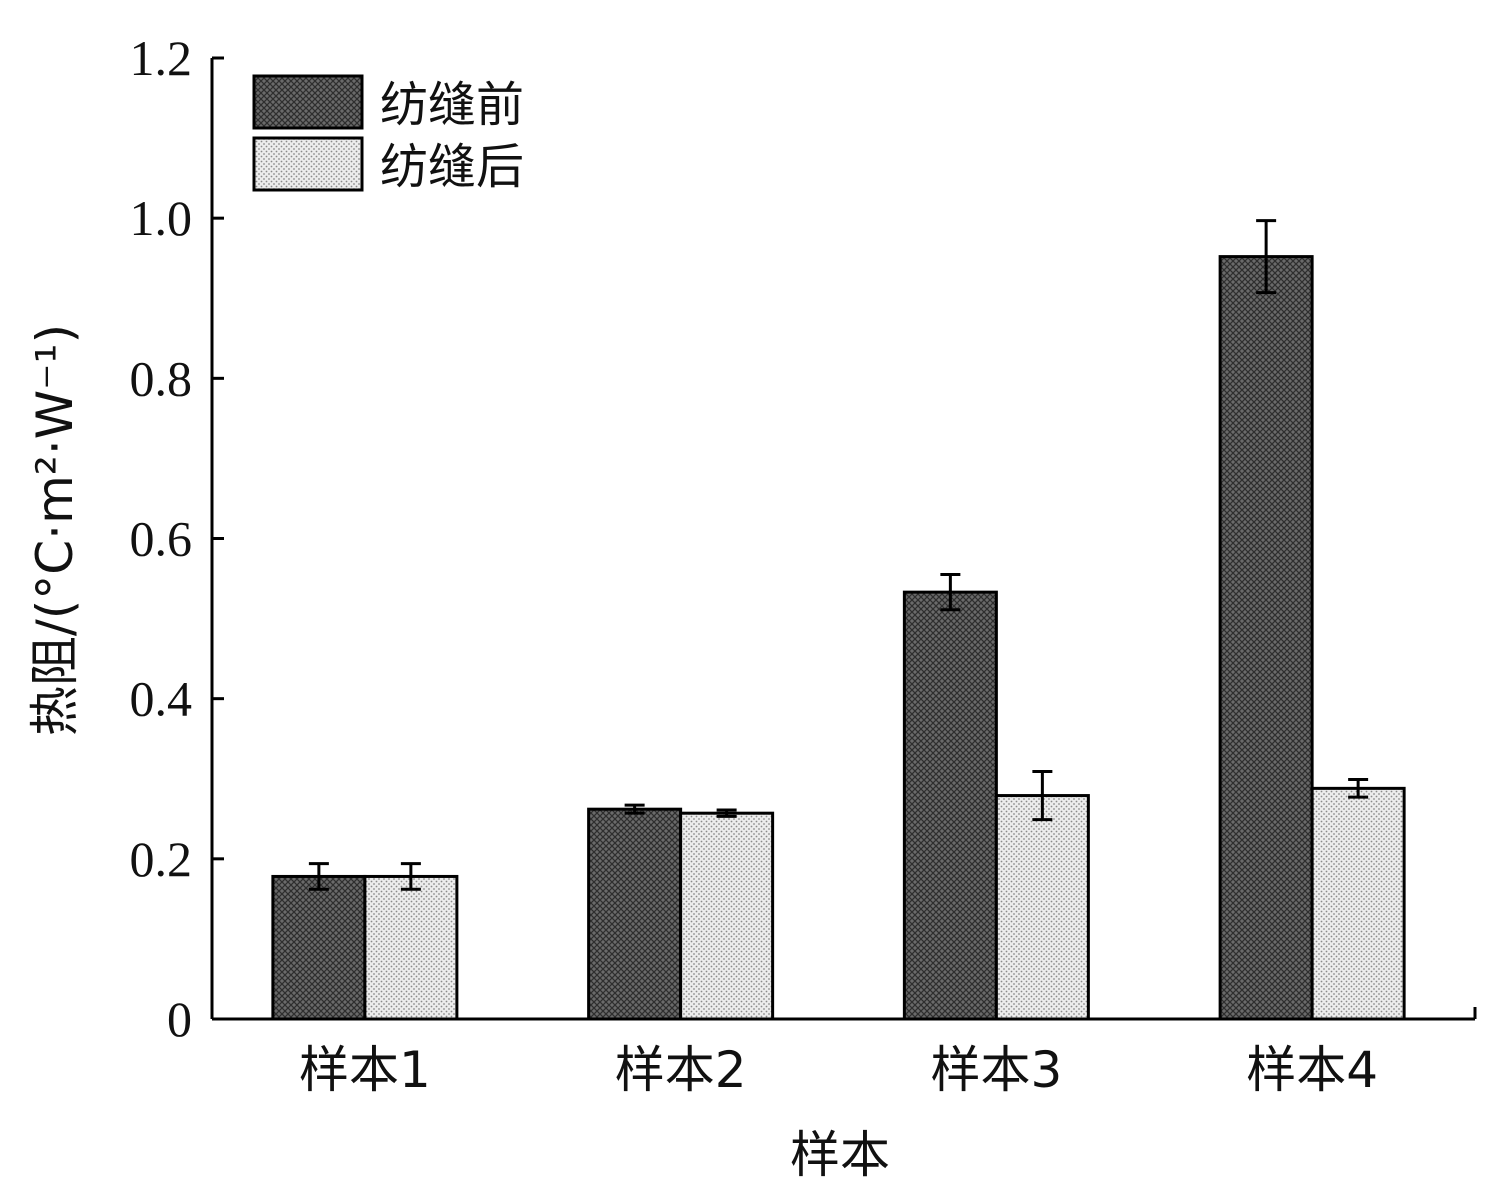 The image size is (1500, 1199). I want to click on y-ticks-group: 0 0.2 0.4 0.6 0.8 1.0 1.2, so click(177, 538).